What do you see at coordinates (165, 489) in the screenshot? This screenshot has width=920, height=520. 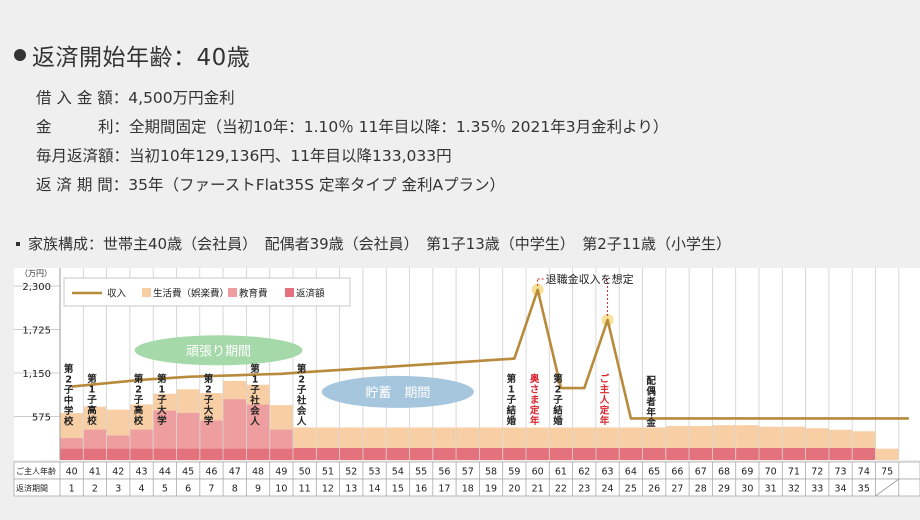 I see `period-cell: 5` at bounding box center [165, 489].